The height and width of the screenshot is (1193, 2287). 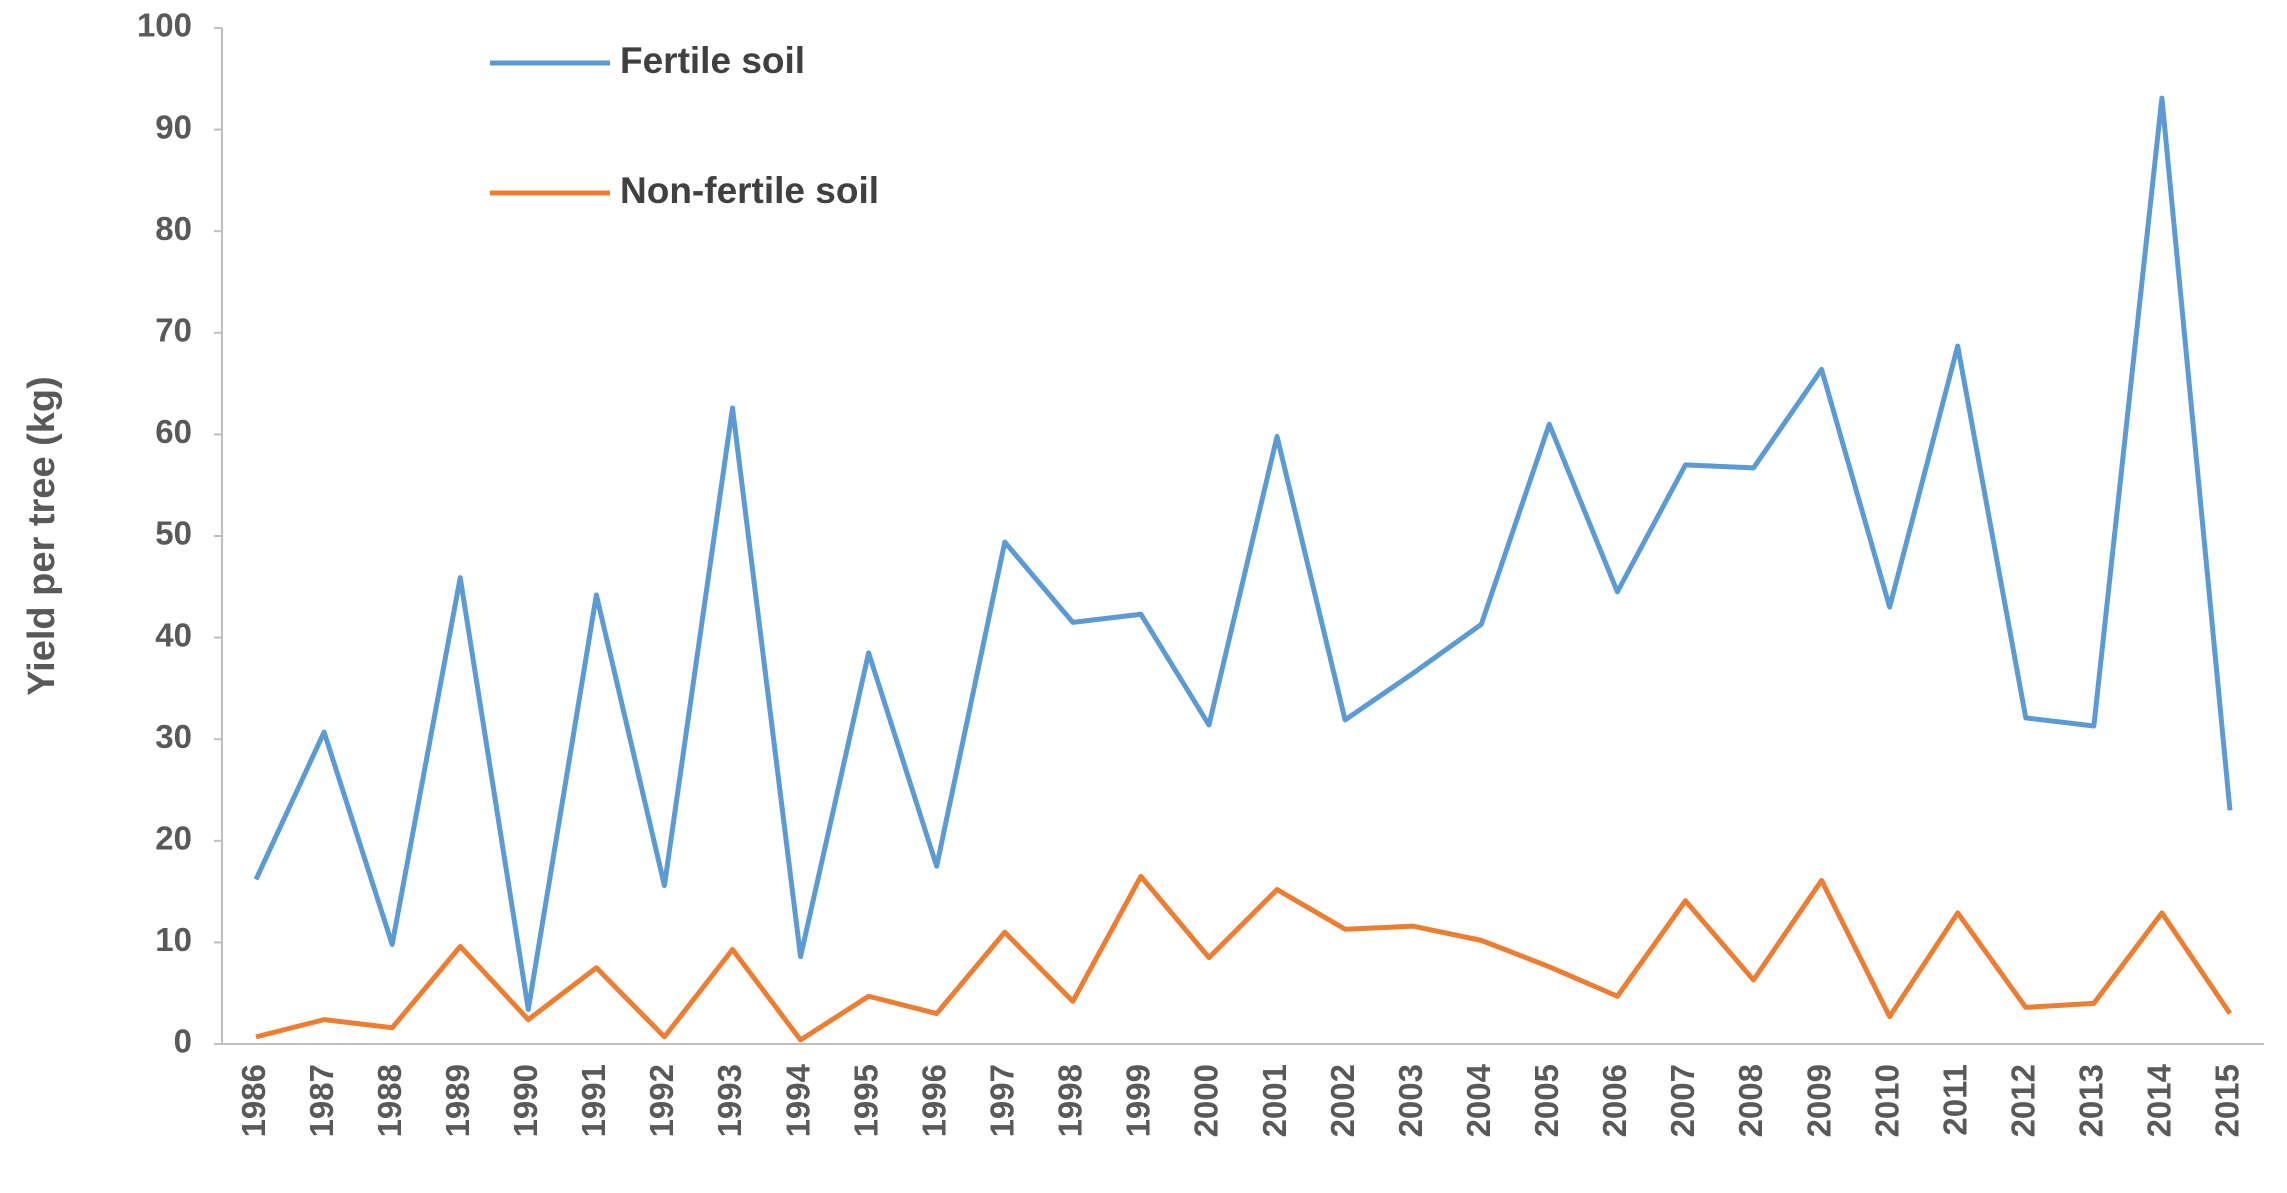 What do you see at coordinates (389, 1100) in the screenshot?
I see `x-tick-label: 1988` at bounding box center [389, 1100].